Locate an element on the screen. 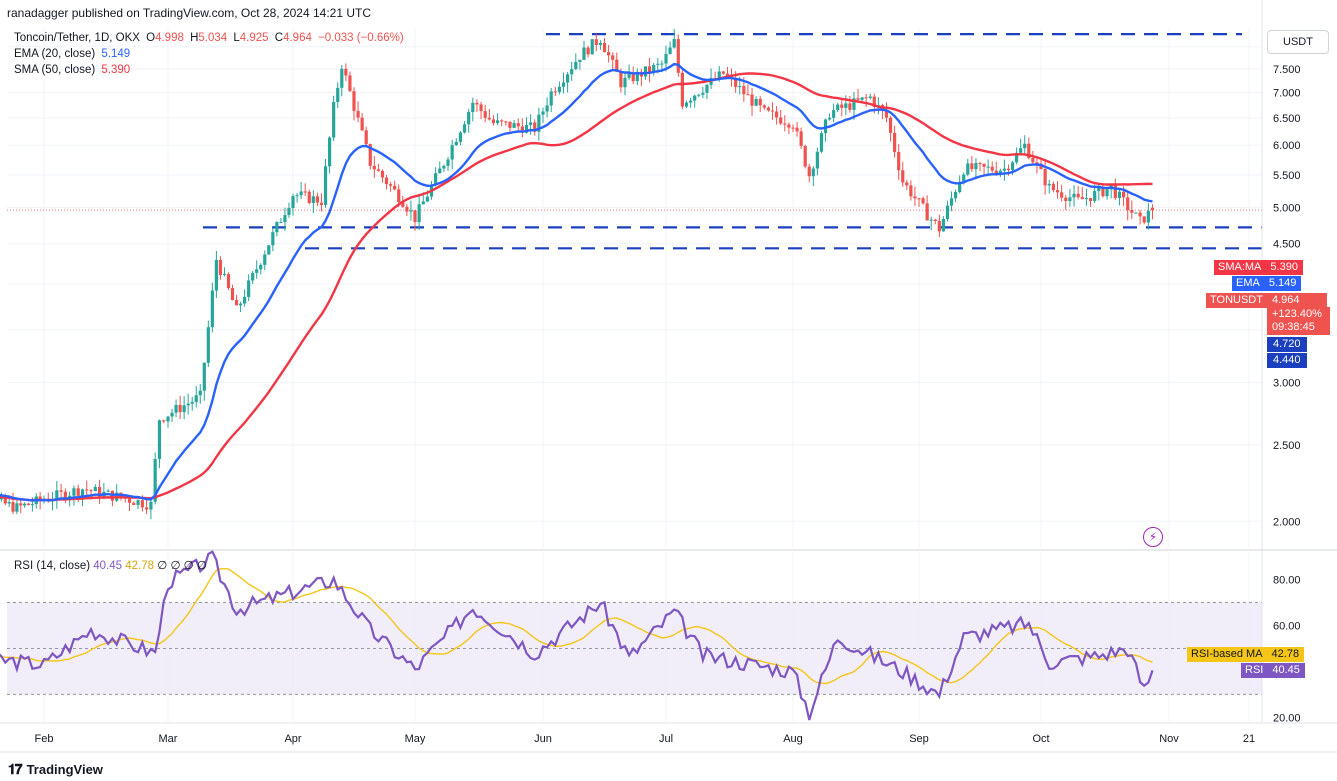 The width and height of the screenshot is (1337, 781). rsi-value: 40.45 is located at coordinates (108, 566).